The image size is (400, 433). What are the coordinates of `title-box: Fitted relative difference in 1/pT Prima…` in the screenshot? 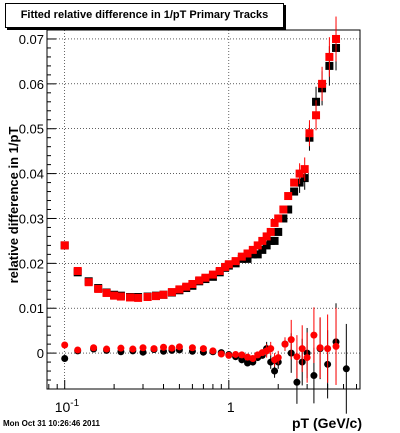 It's located at (144, 15).